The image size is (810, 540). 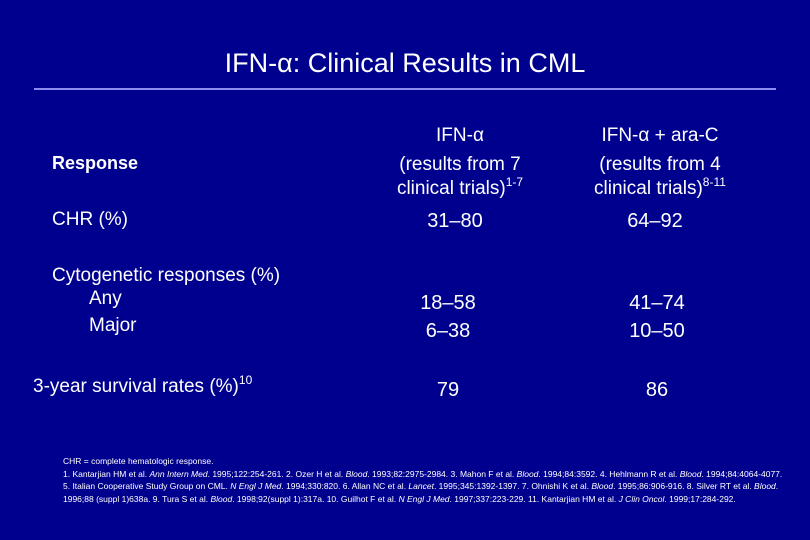 What do you see at coordinates (448, 331) in the screenshot?
I see `cyto-major-ifn: 6–38` at bounding box center [448, 331].